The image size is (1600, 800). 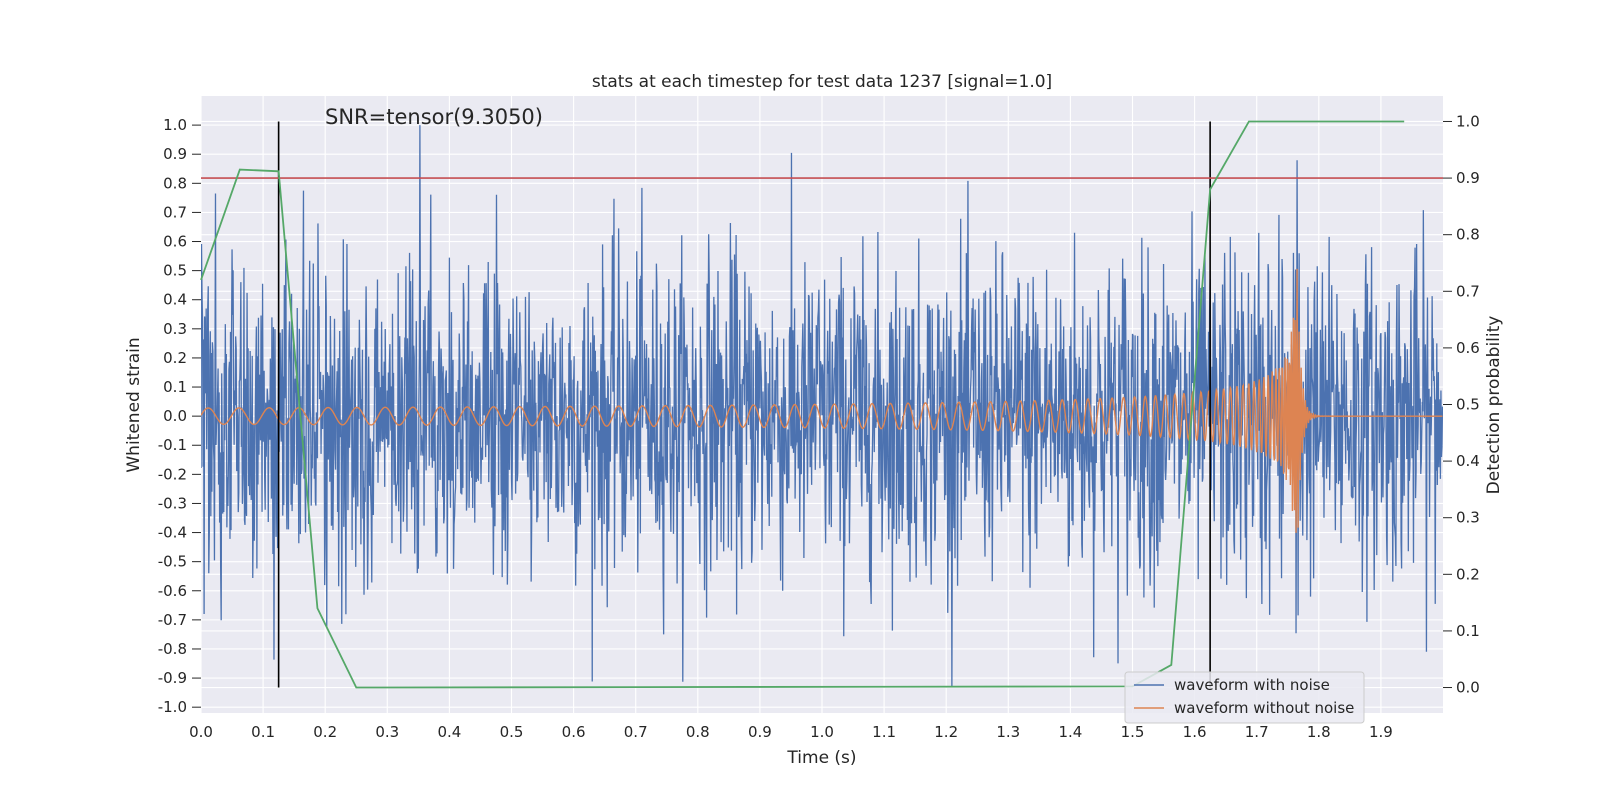 I want to click on y-left-axis-label: Whitened strain, so click(x=134, y=404).